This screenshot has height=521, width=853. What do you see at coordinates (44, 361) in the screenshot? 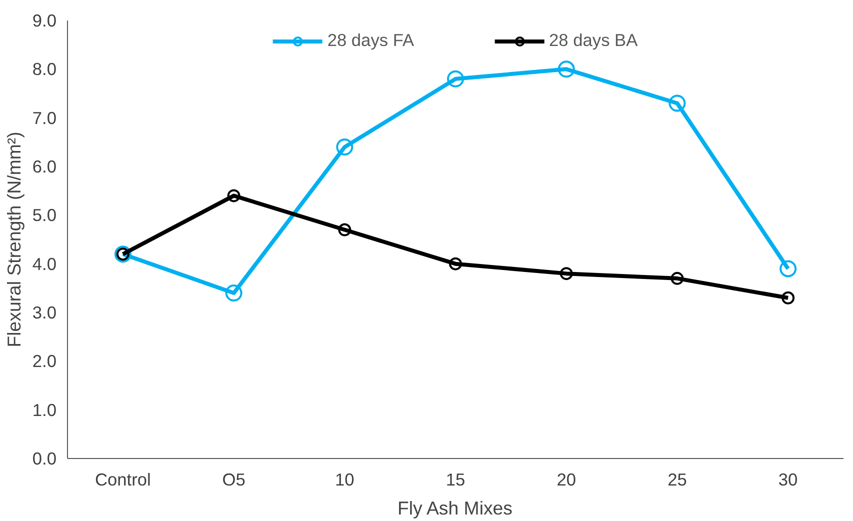
I see `y-tick-label: 2.0` at bounding box center [44, 361].